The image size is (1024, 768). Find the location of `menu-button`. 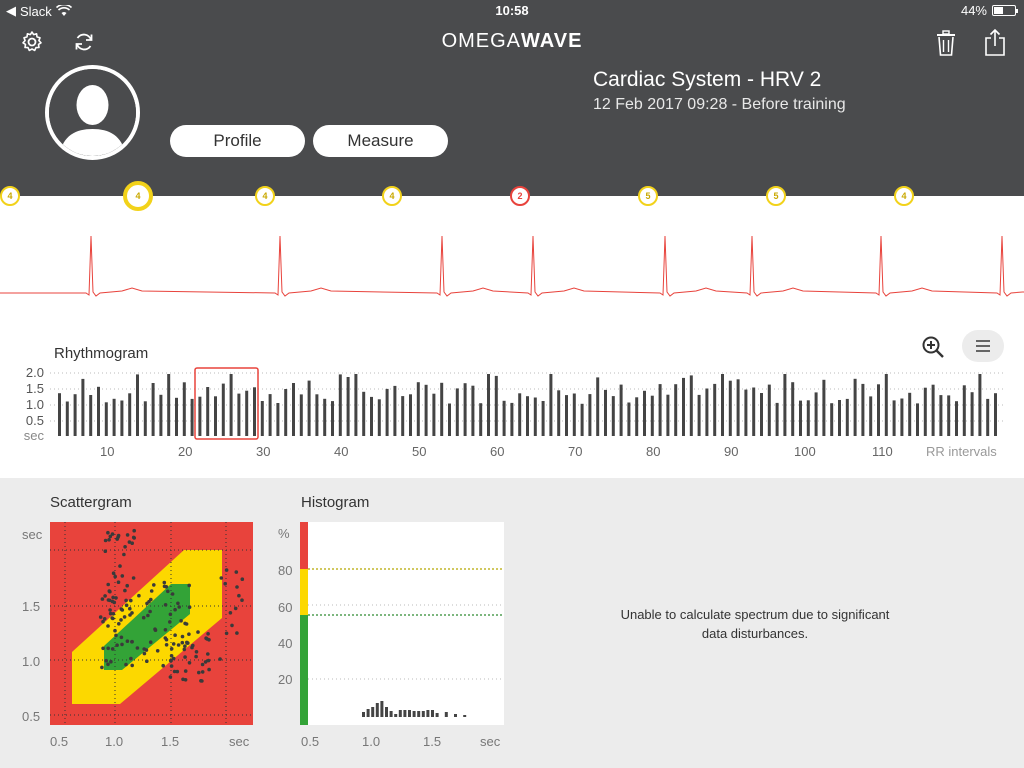

menu-button is located at coordinates (983, 346).